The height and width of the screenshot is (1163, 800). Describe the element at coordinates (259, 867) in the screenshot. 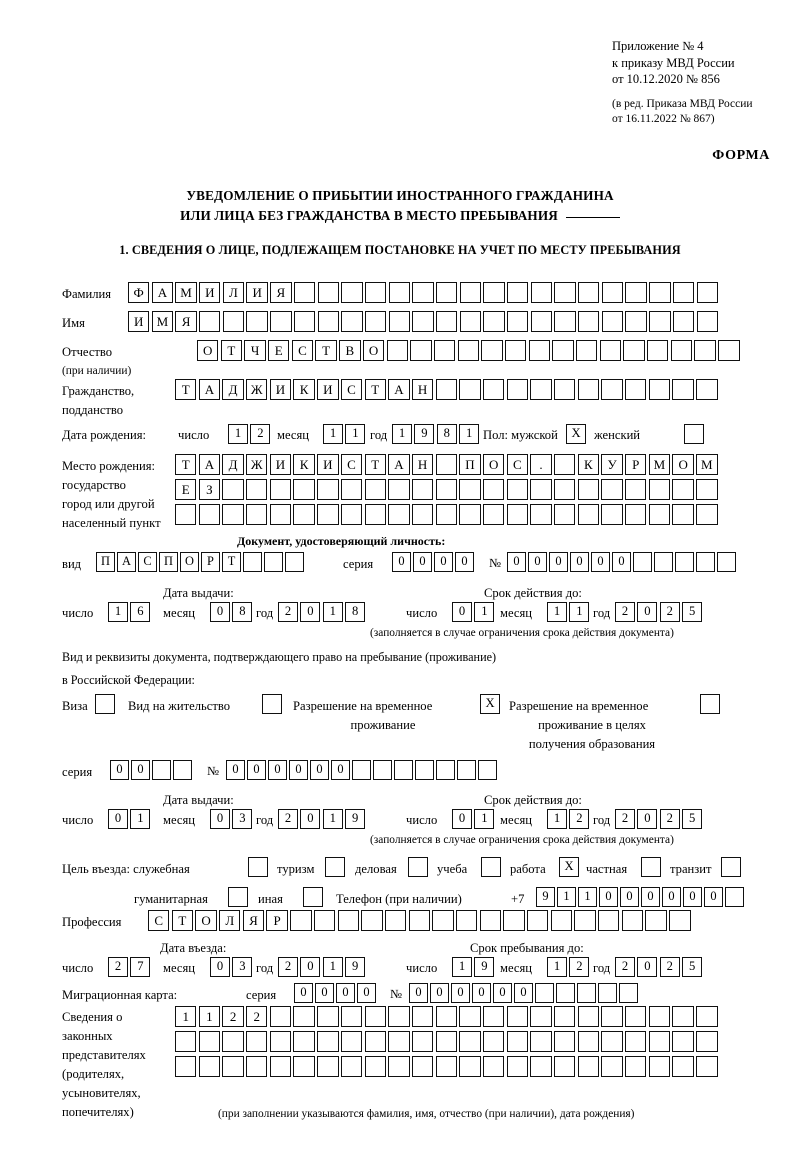

I see `purpose-official-box` at that location.